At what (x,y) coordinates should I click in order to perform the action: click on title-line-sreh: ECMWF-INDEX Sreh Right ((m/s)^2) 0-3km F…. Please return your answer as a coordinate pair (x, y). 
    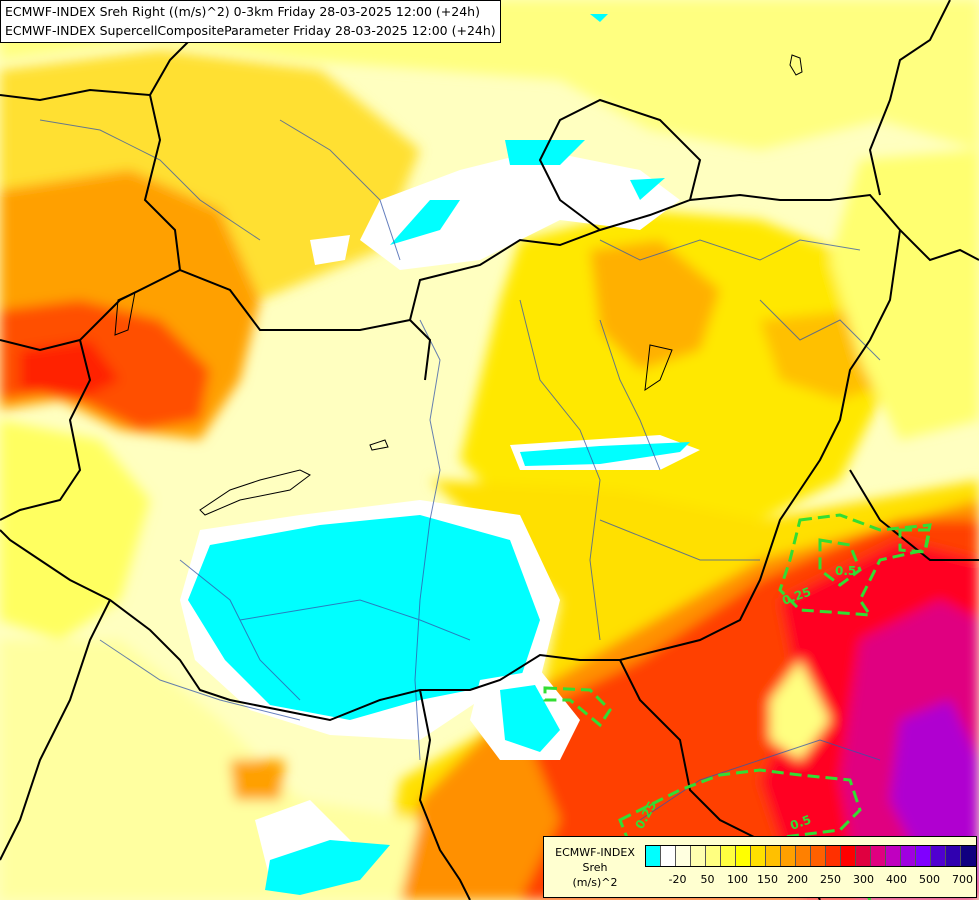
    Looking at the image, I should click on (242, 11).